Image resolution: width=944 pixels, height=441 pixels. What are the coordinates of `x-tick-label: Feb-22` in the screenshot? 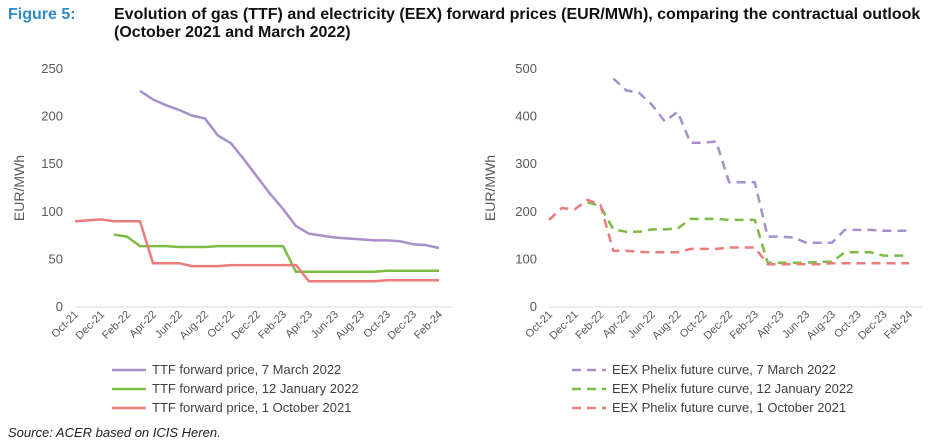 It's located at (589, 325).